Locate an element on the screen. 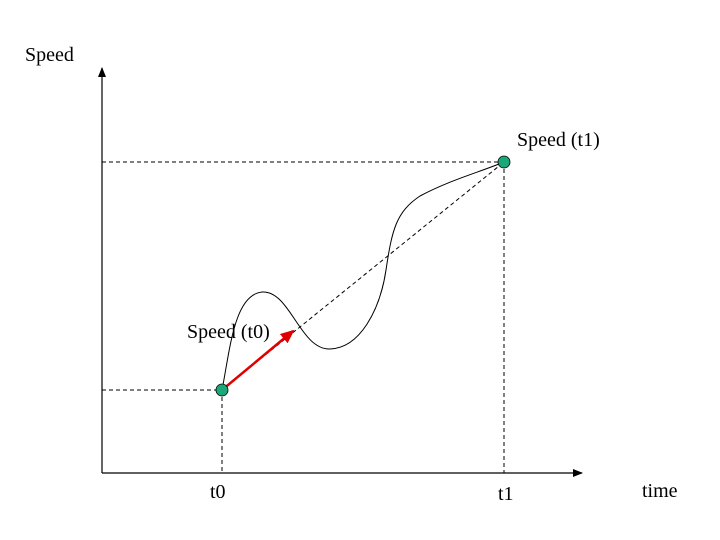  point-label: Speed (t0) is located at coordinates (228, 332).